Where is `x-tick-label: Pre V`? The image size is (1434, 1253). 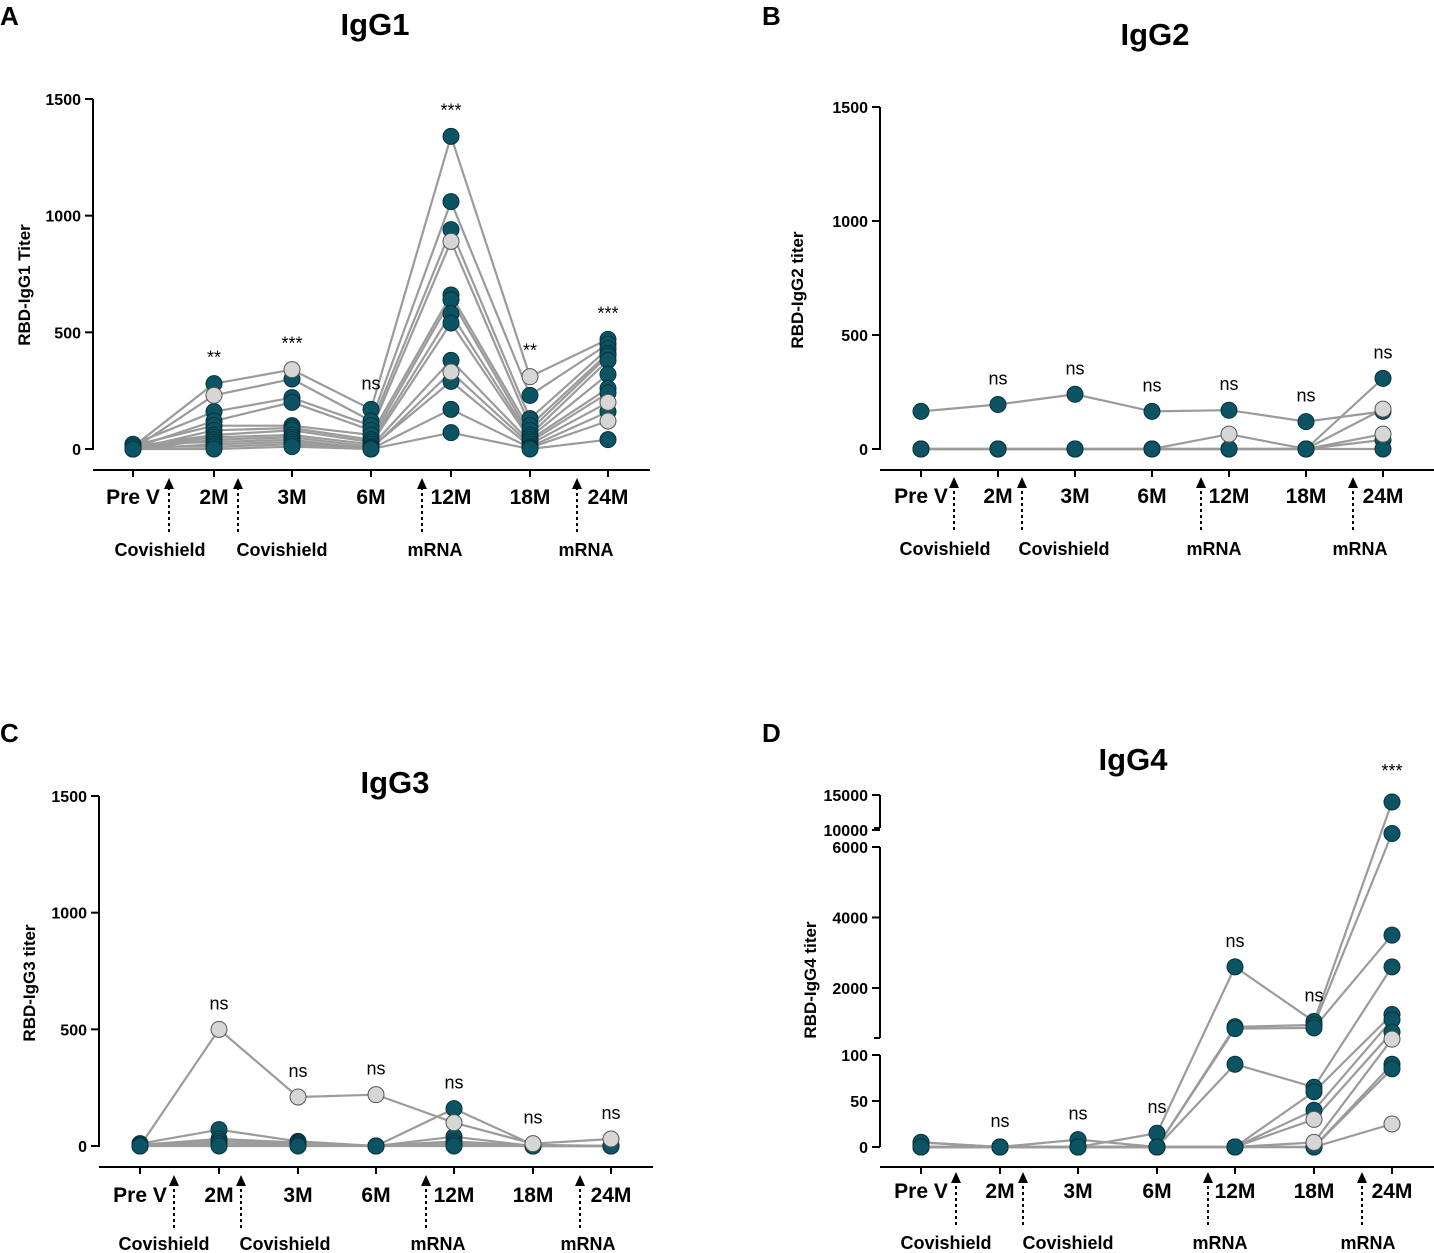 x-tick-label: Pre V is located at coordinates (921, 496).